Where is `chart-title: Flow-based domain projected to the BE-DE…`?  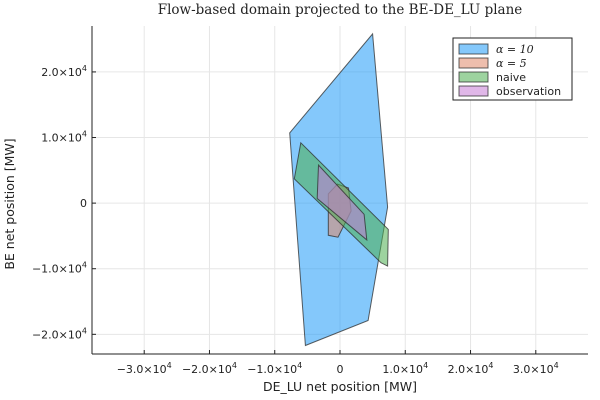 chart-title: Flow-based domain projected to the BE-DE… is located at coordinates (340, 10).